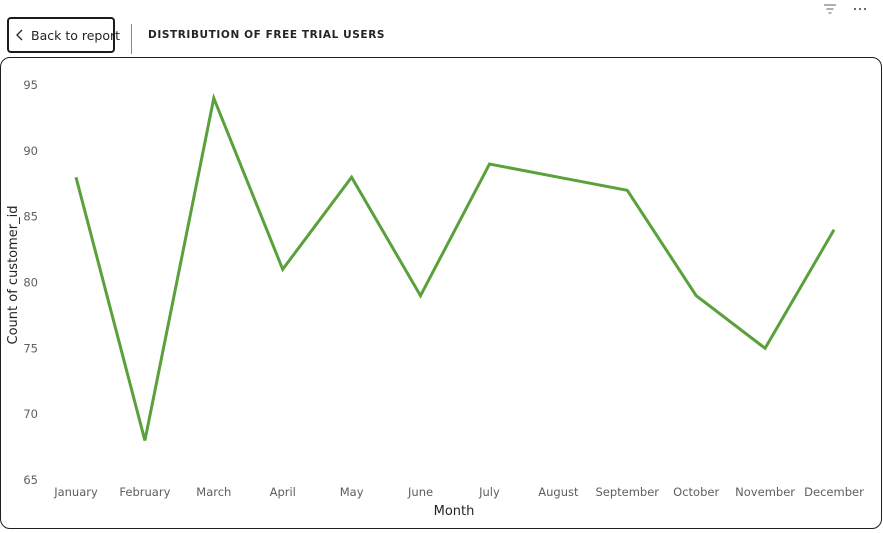  What do you see at coordinates (213, 492) in the screenshot?
I see `x-tick-label: March` at bounding box center [213, 492].